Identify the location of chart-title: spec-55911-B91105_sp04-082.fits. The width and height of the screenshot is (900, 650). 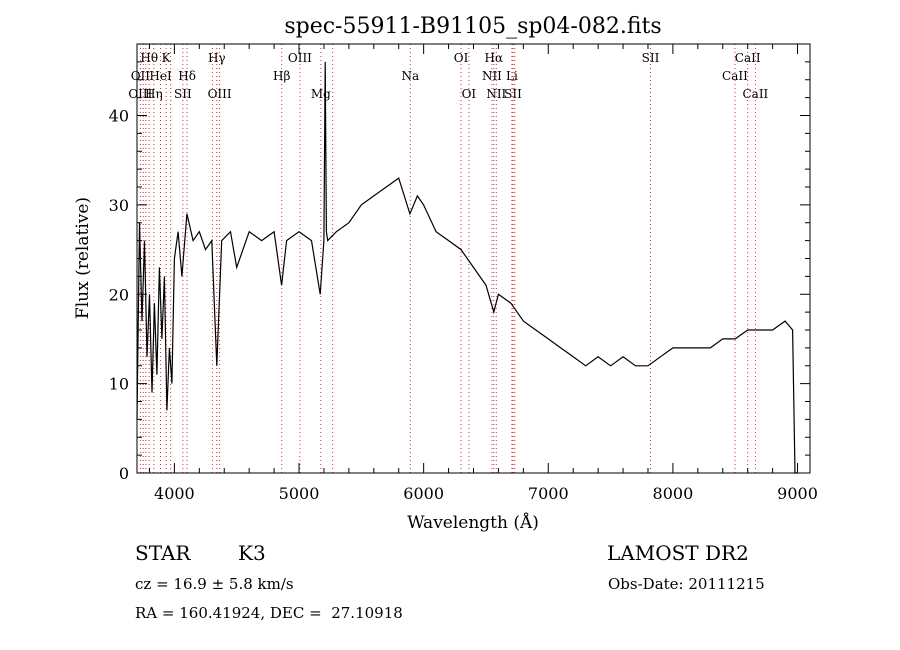
(472, 26).